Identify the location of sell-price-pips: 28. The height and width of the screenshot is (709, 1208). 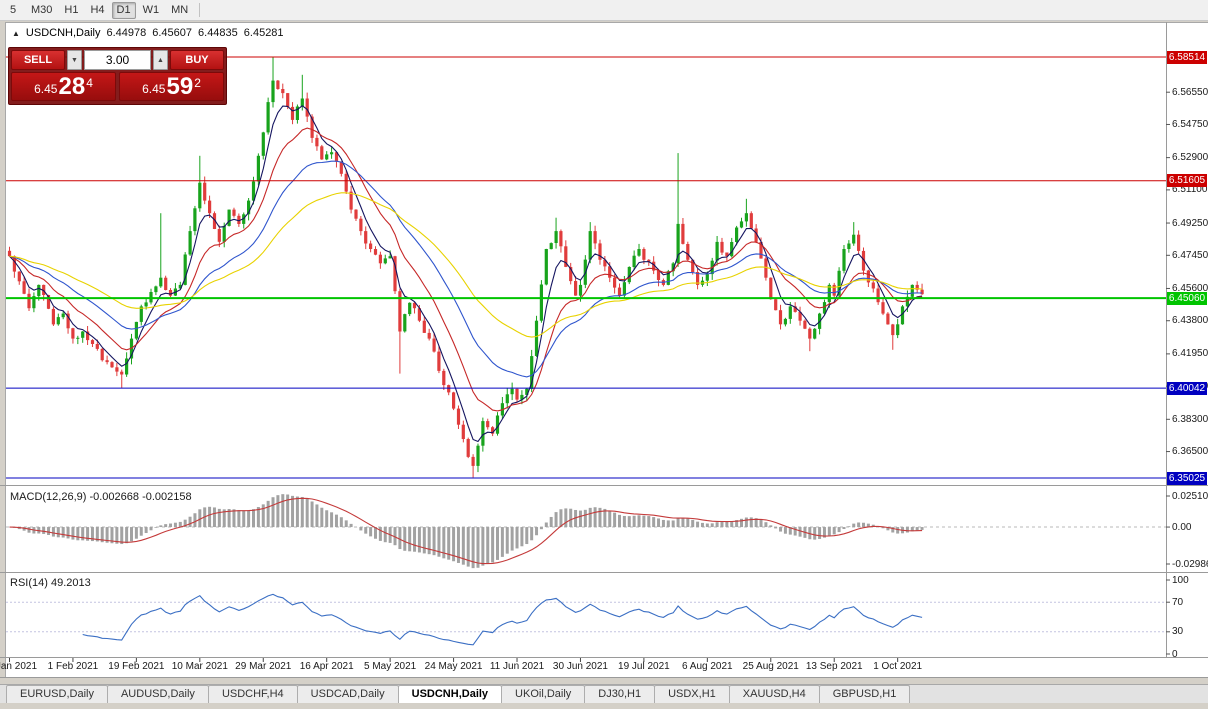
(72, 86).